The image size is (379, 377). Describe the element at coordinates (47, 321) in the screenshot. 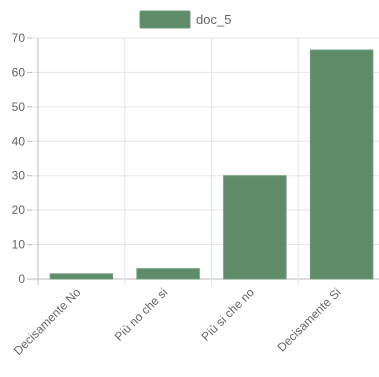

I see `x-tick-label: Decisamente No` at that location.